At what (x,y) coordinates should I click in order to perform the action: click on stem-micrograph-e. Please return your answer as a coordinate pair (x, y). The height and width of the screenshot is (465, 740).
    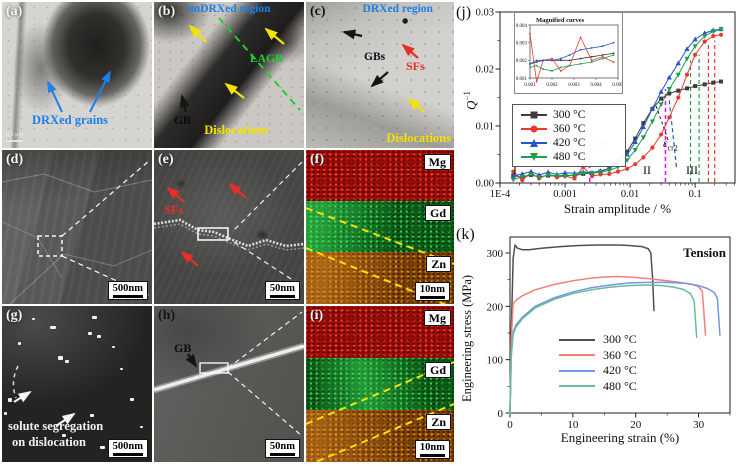
    Looking at the image, I should click on (229, 227).